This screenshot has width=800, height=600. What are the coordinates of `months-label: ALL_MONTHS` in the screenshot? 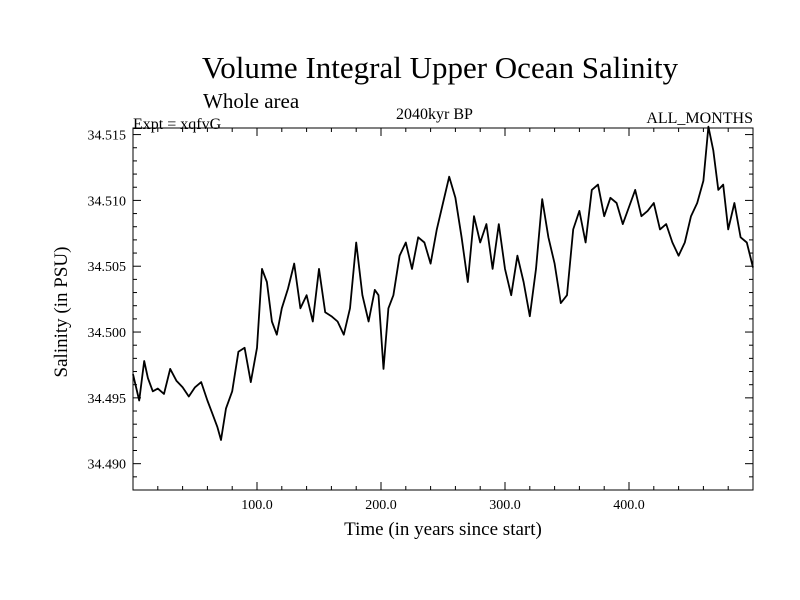 It's located at (699, 118).